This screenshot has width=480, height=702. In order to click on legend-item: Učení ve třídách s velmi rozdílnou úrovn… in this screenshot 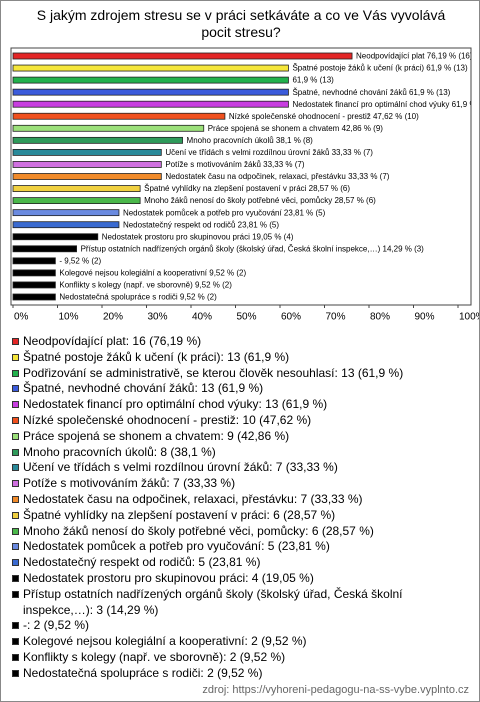, I will do `click(240, 468)`.